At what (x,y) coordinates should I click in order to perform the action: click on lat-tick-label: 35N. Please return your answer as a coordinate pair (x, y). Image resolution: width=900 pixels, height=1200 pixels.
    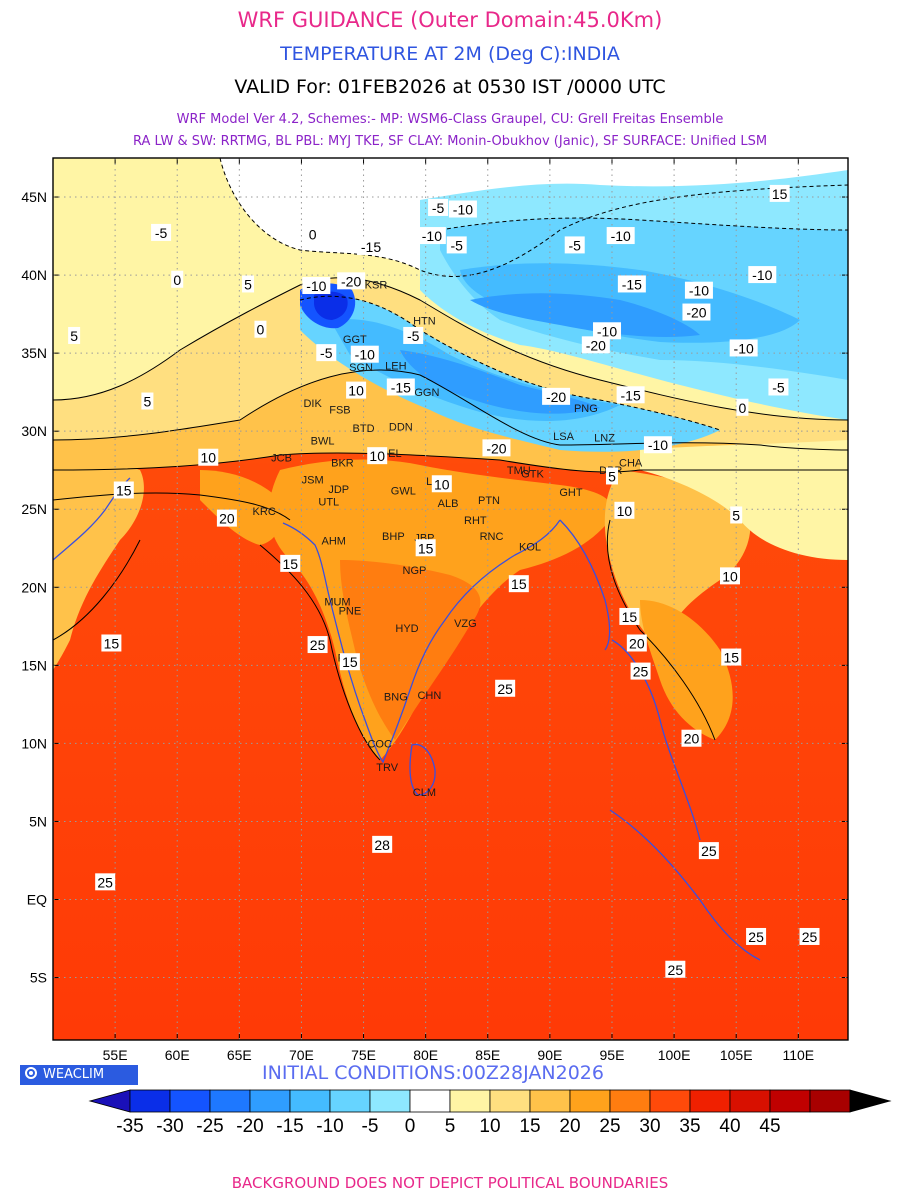
    Looking at the image, I should click on (34, 353).